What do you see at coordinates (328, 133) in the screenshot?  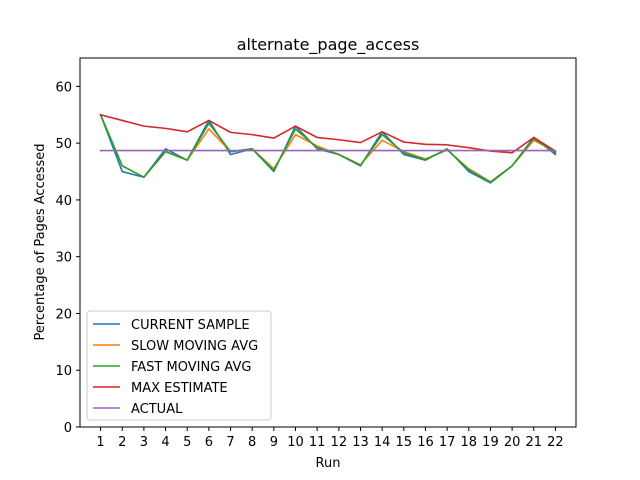 I see `series-line-max-estimate` at bounding box center [328, 133].